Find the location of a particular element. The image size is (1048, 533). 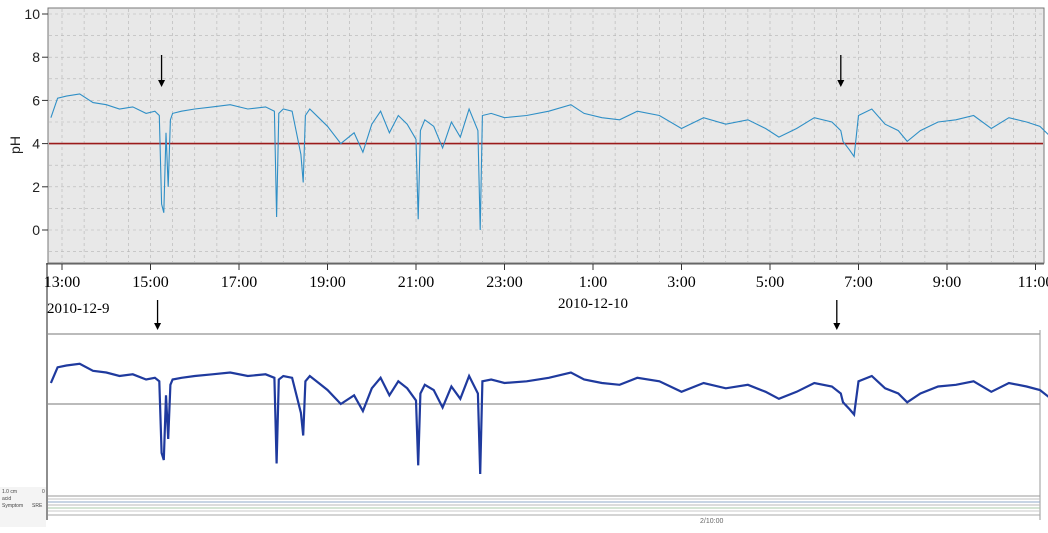

top-arrows is located at coordinates (501, 71).